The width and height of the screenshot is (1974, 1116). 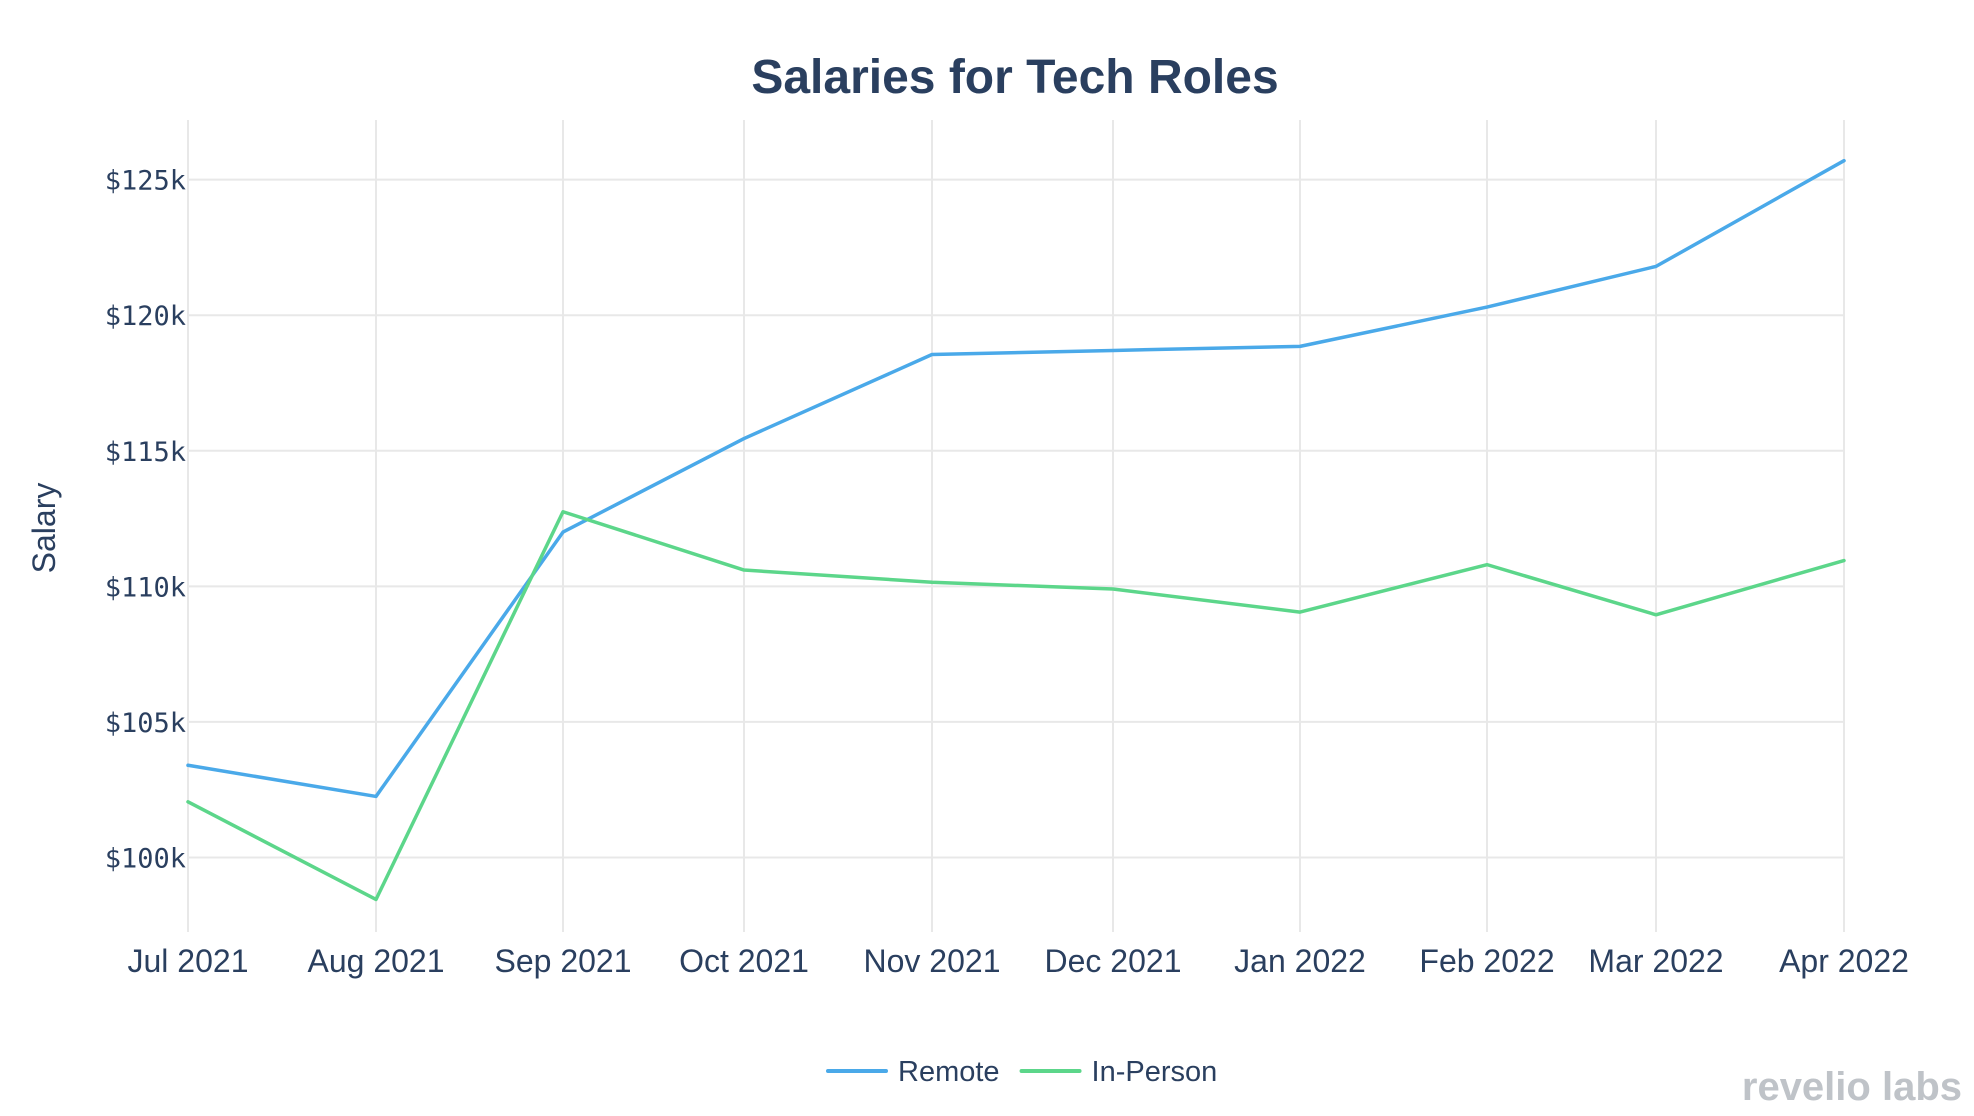 What do you see at coordinates (145, 723) in the screenshot?
I see `y-tick-label: $105k` at bounding box center [145, 723].